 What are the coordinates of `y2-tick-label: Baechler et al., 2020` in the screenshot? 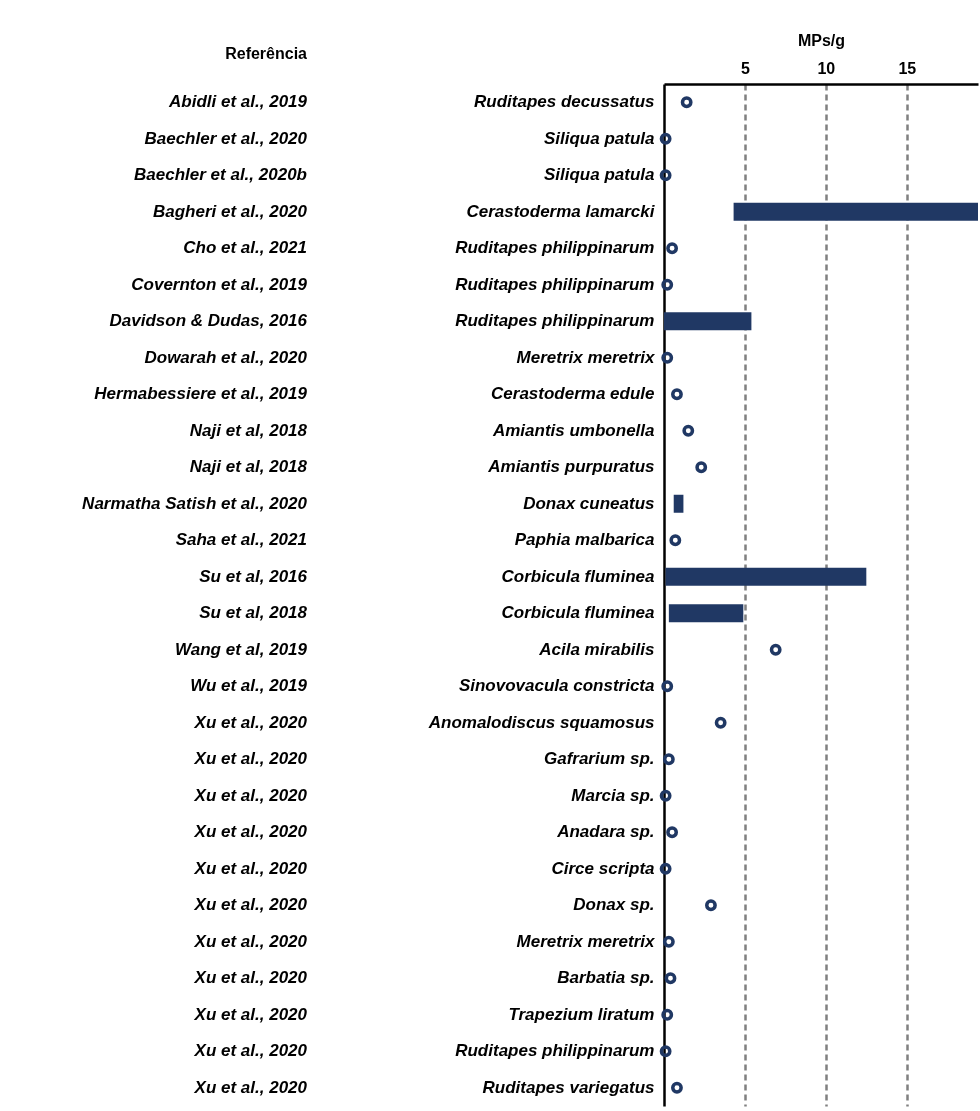 It's located at (226, 138).